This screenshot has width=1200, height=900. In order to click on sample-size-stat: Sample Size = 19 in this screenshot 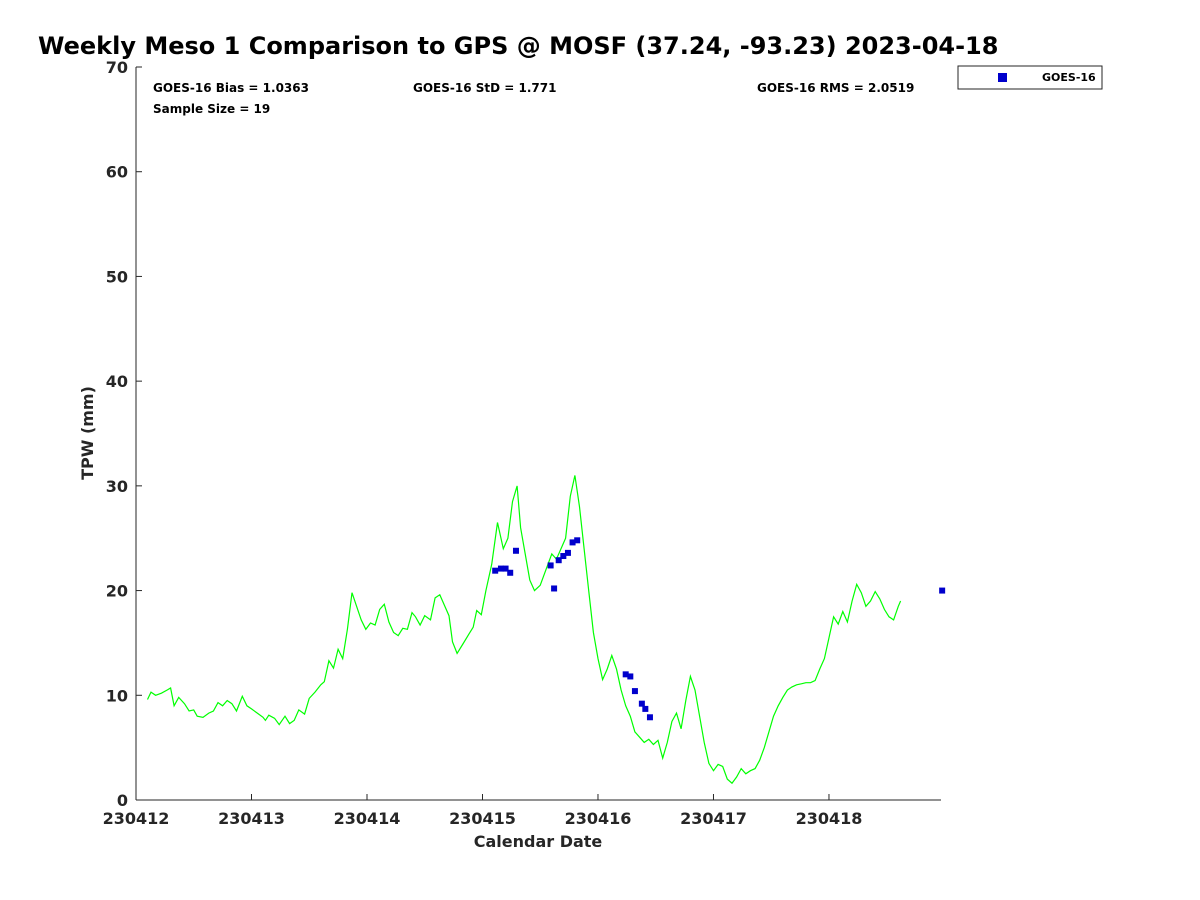, I will do `click(211, 109)`.